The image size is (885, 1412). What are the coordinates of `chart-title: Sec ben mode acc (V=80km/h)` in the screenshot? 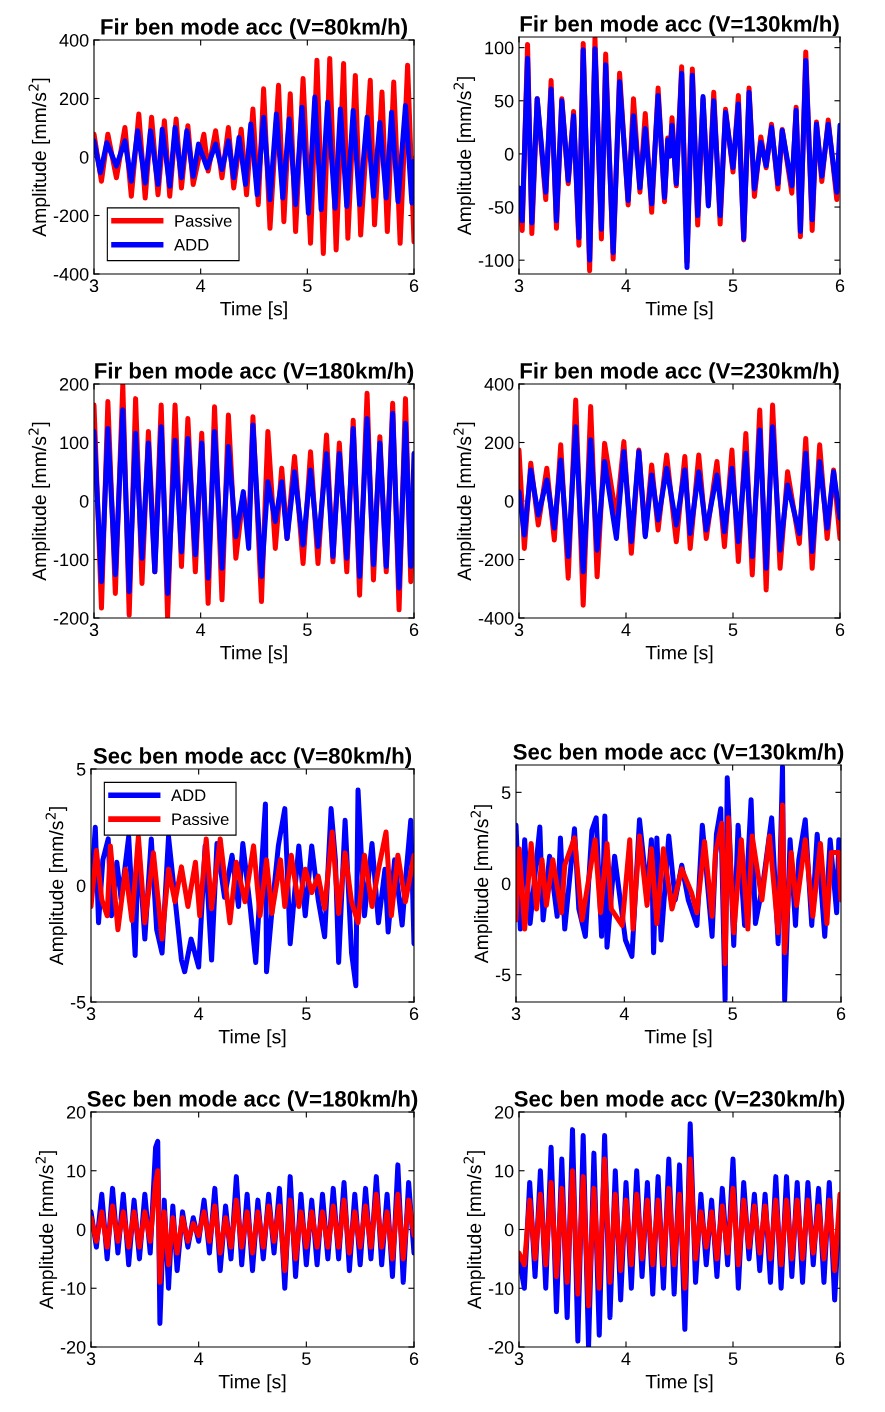 It's located at (252, 758).